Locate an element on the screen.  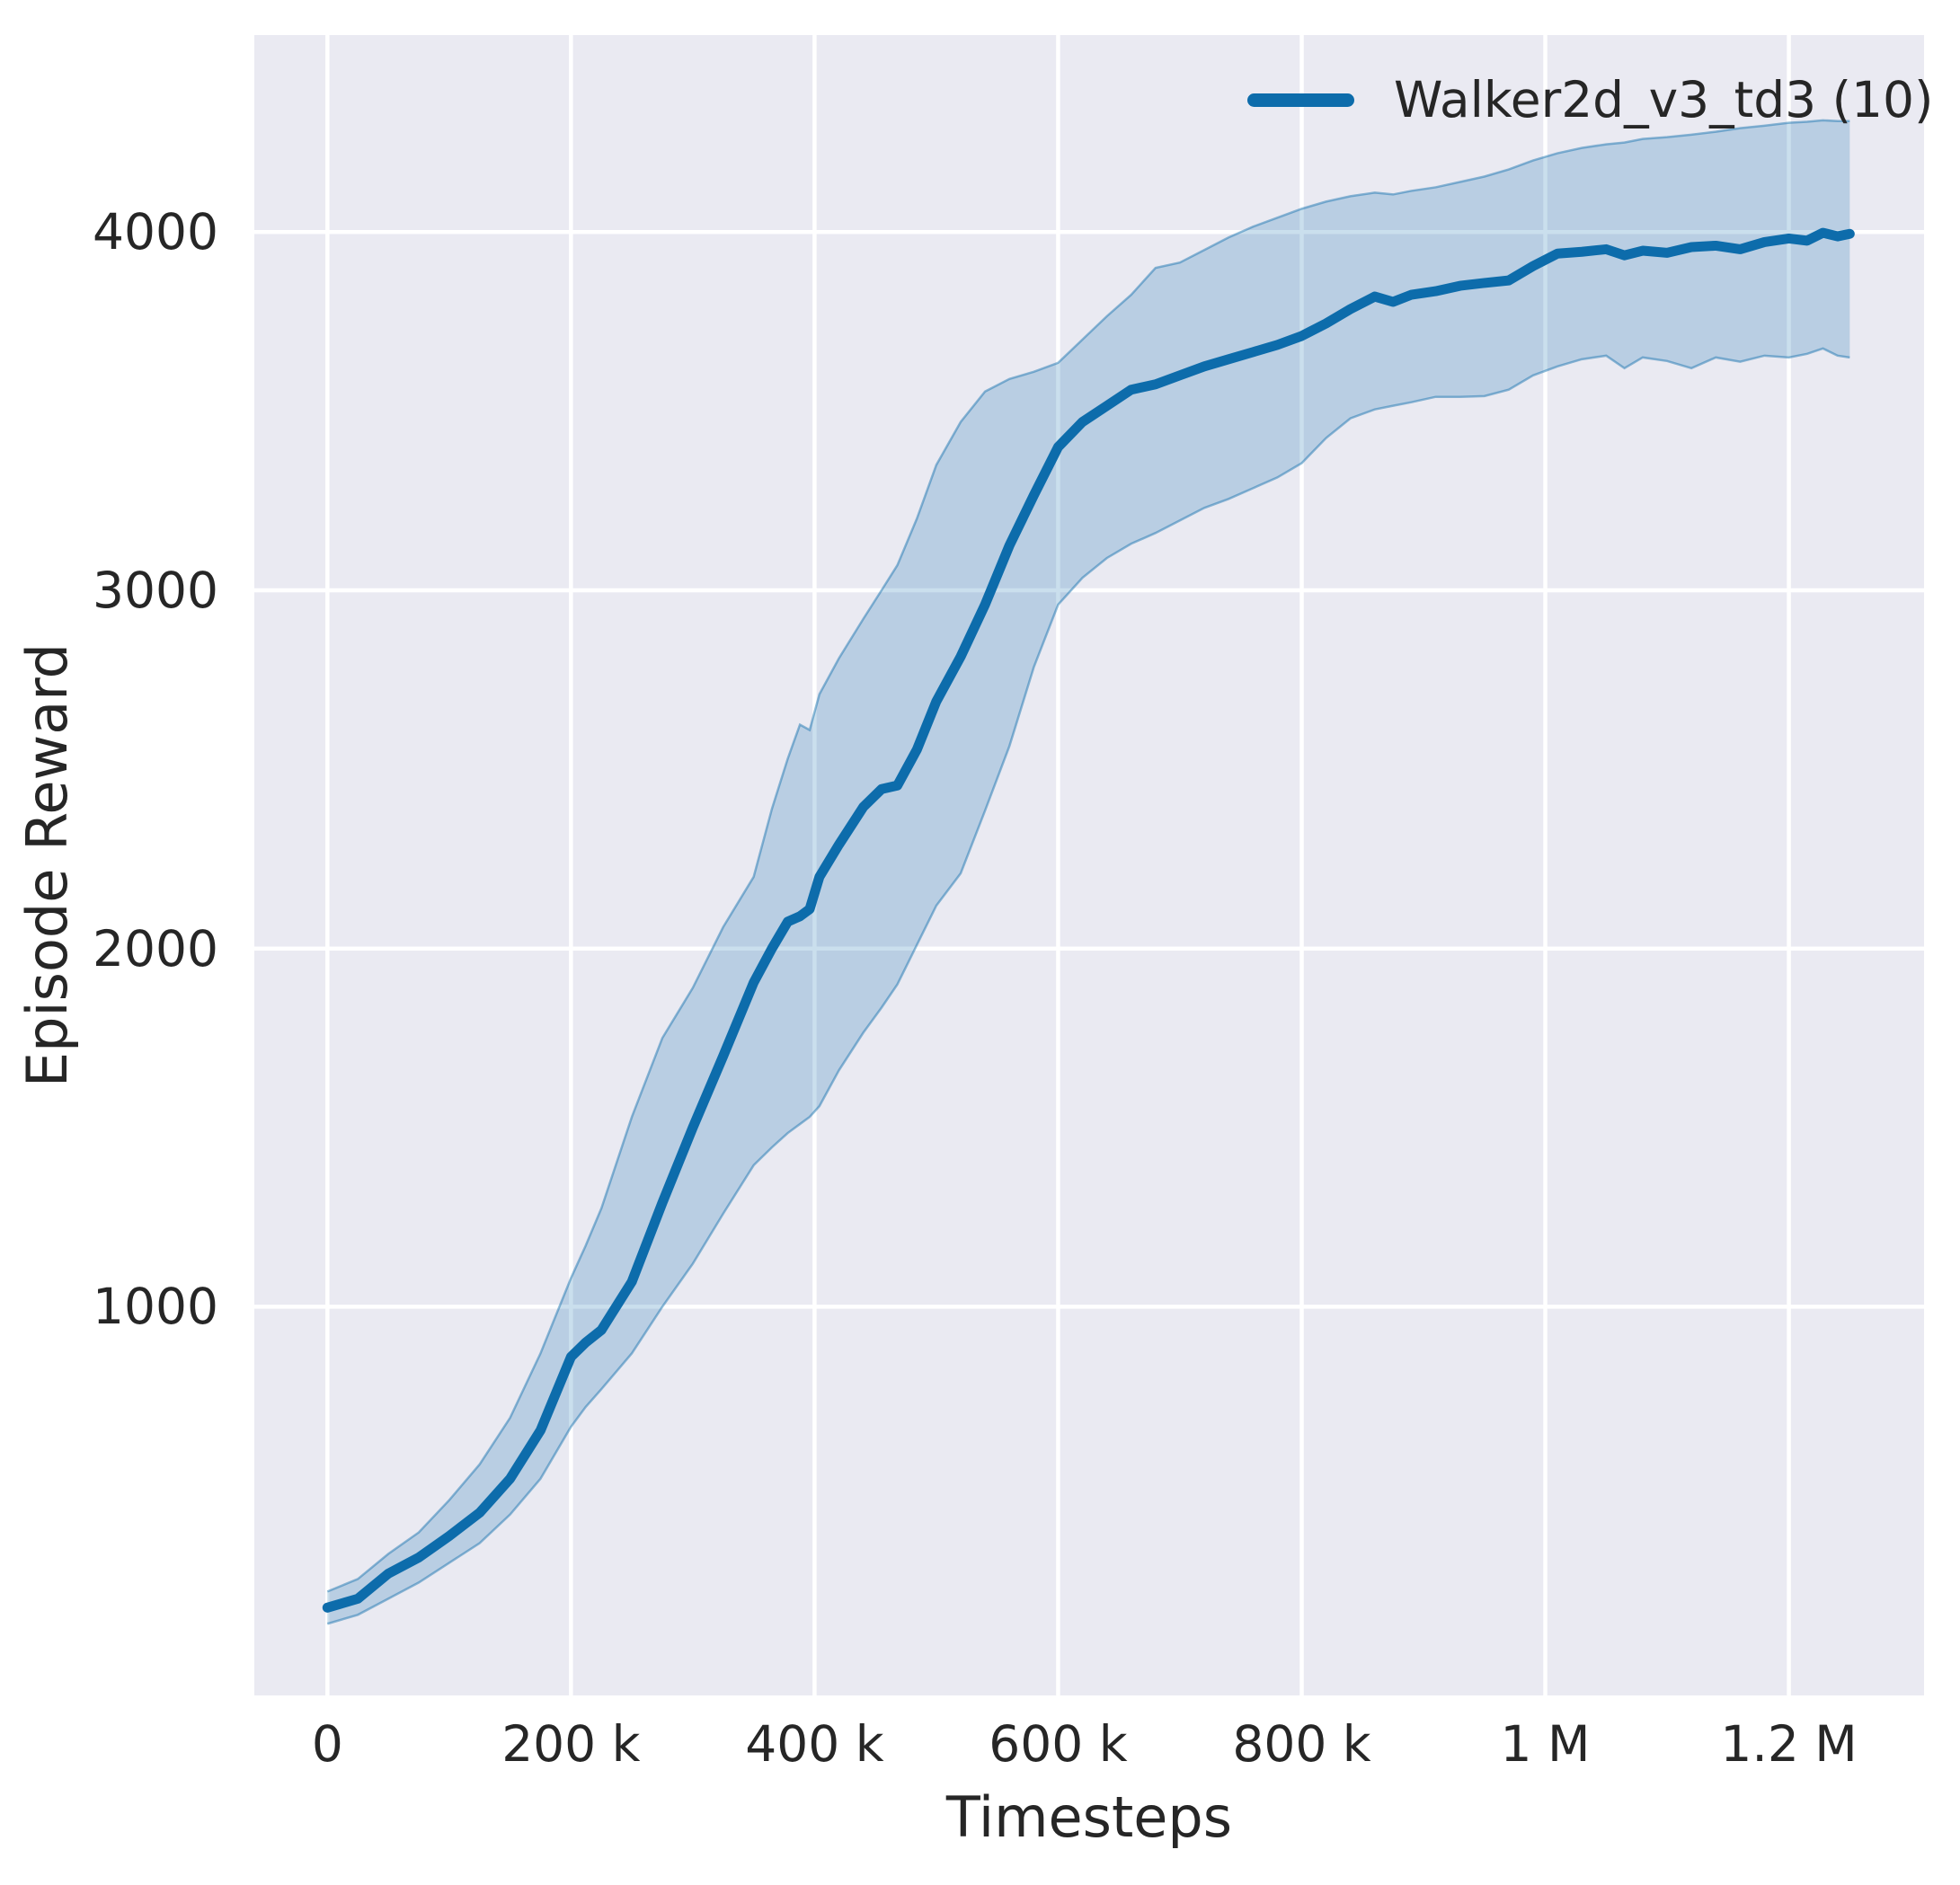
x-tick-label: 400 k is located at coordinates (815, 1744).